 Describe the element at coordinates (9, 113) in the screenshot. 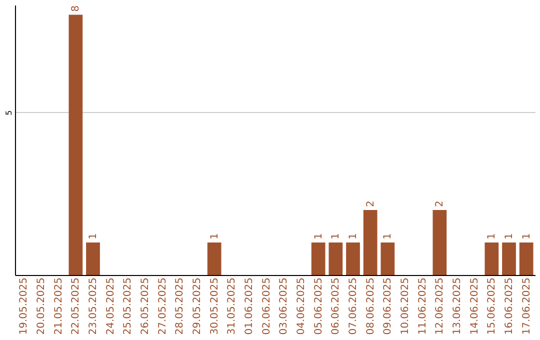

I see `y-tick-label: 5` at that location.